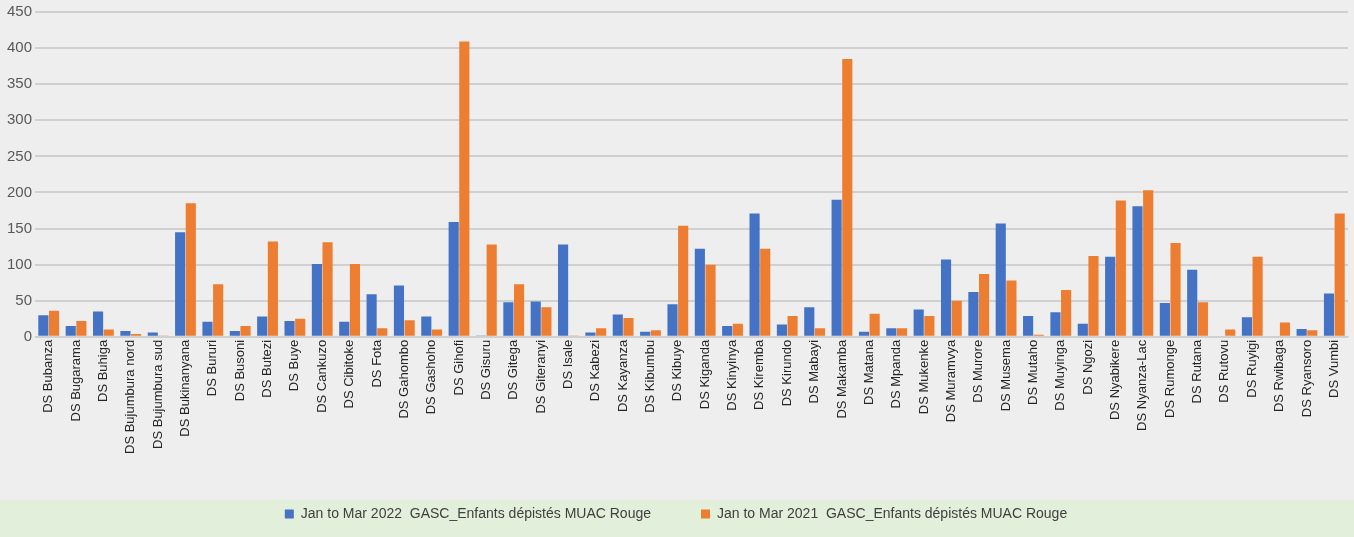  I want to click on y-tick-label: 350, so click(20, 83).